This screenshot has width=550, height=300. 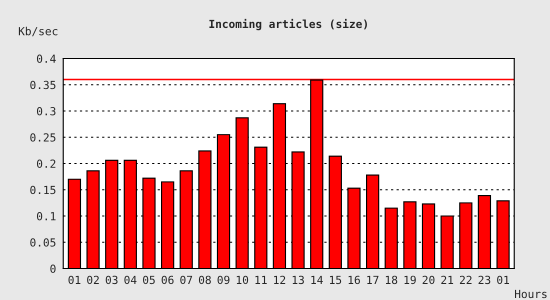 I want to click on x-tick-label: 22, so click(x=466, y=280).